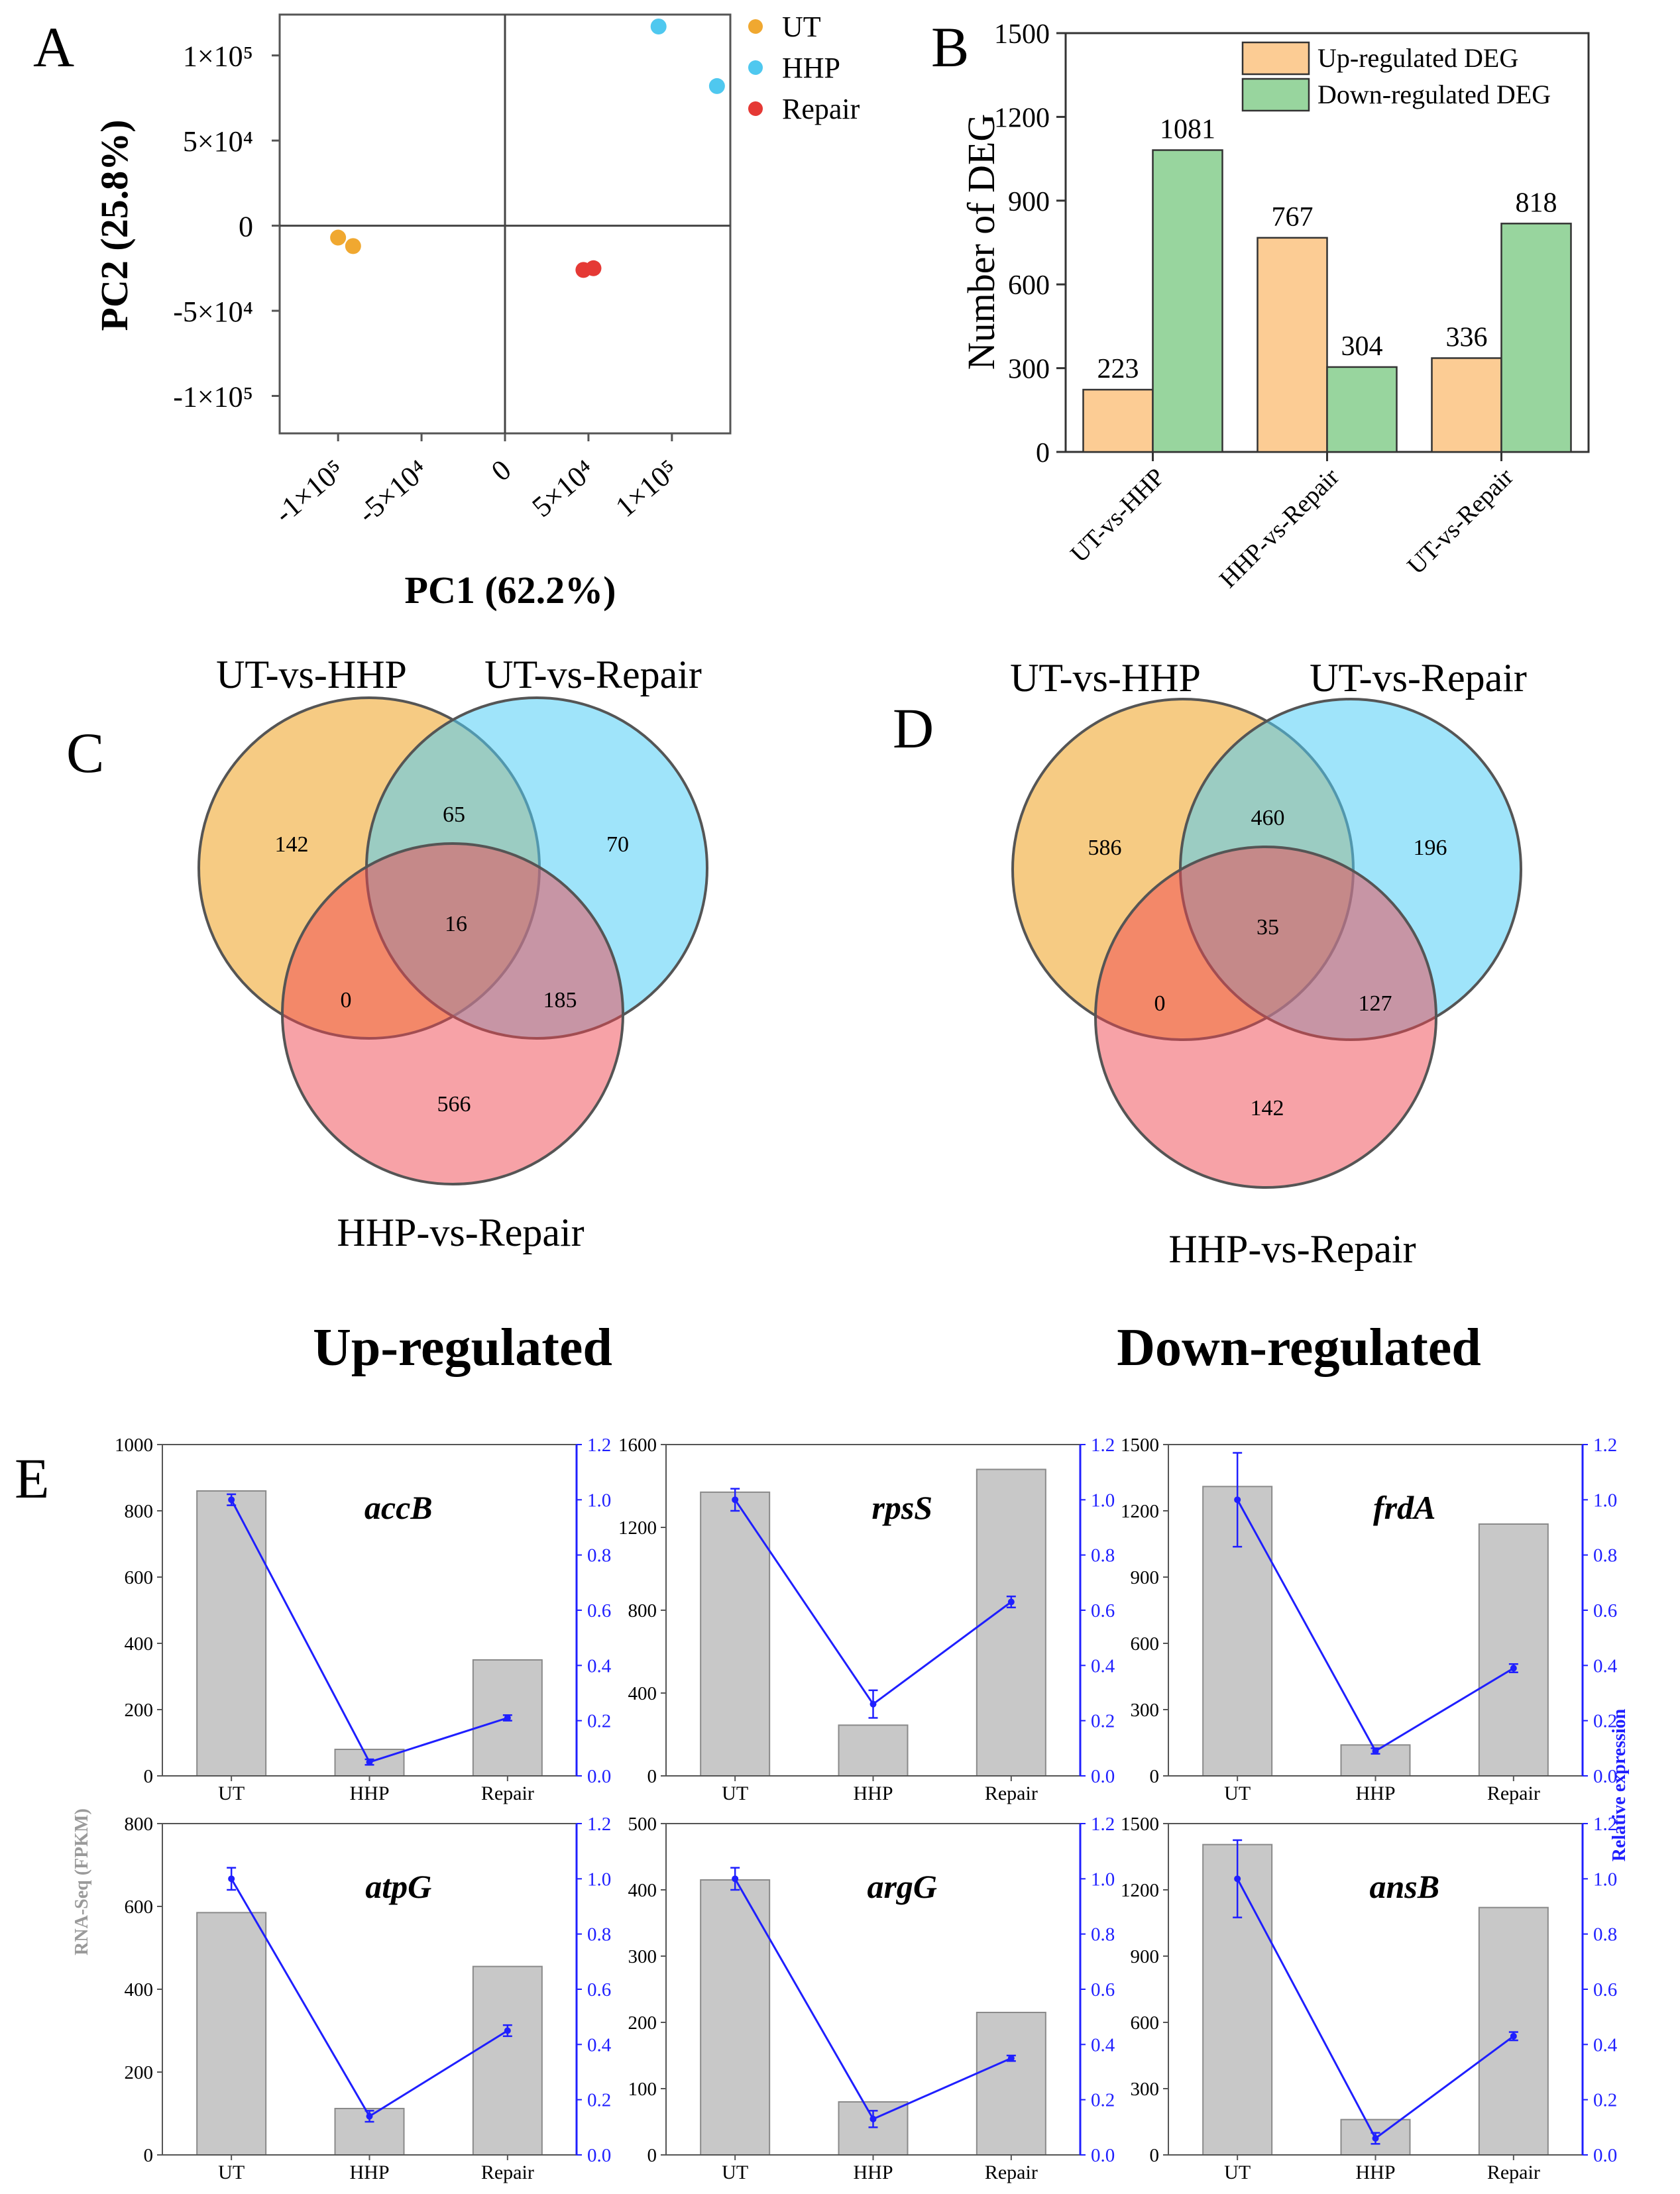 The height and width of the screenshot is (2194, 1680). Describe the element at coordinates (85, 753) in the screenshot. I see `panel-c-label: C` at that location.